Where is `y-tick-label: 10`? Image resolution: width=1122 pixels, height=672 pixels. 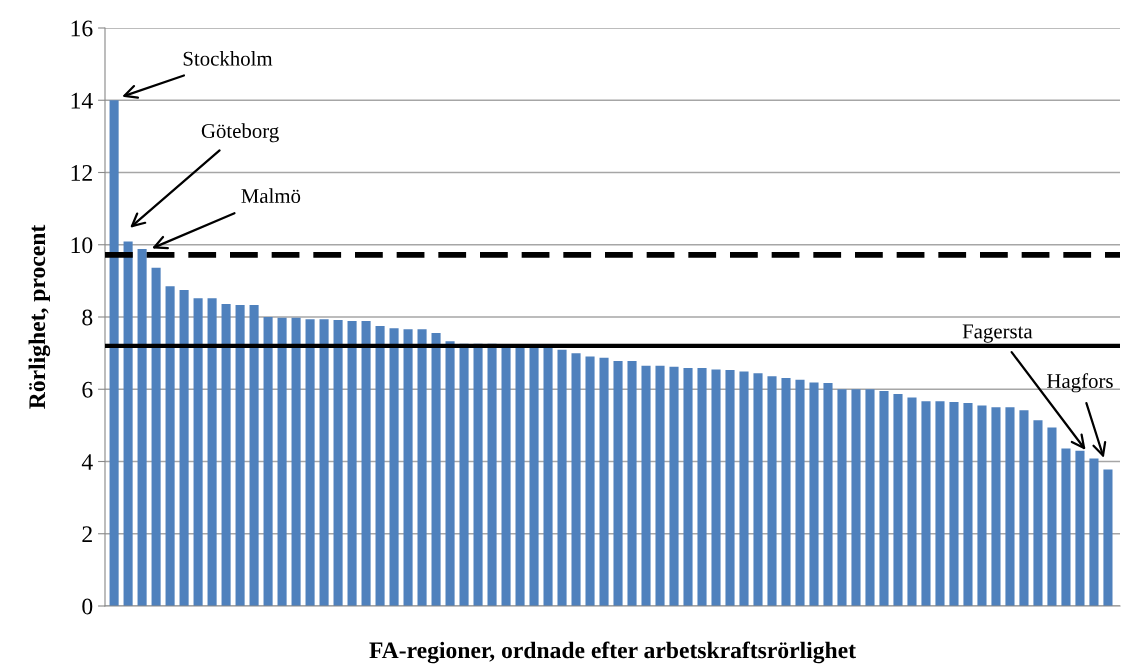 y-tick-label: 10 is located at coordinates (82, 245).